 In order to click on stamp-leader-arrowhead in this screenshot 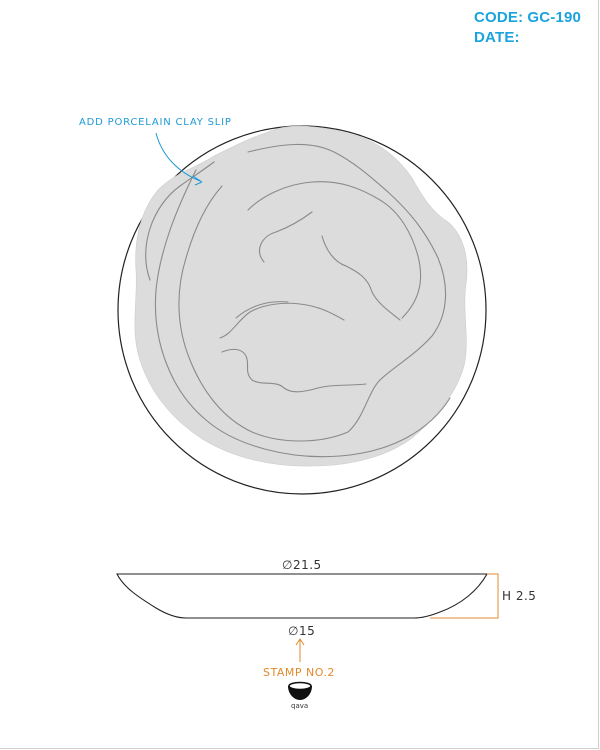, I will do `click(300, 642)`.